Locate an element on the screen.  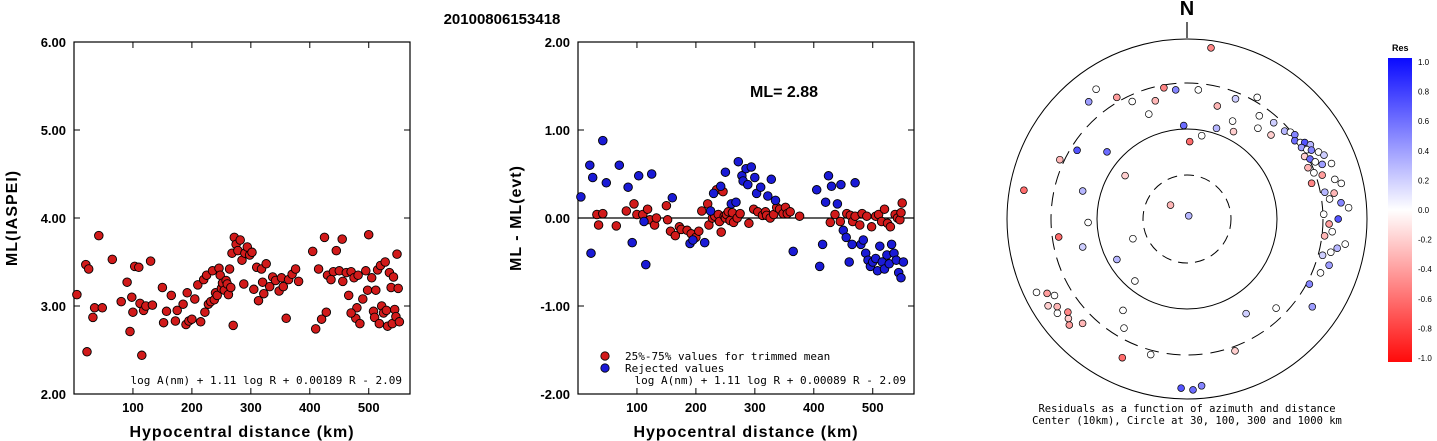
p1-points is located at coordinates (238, 295).